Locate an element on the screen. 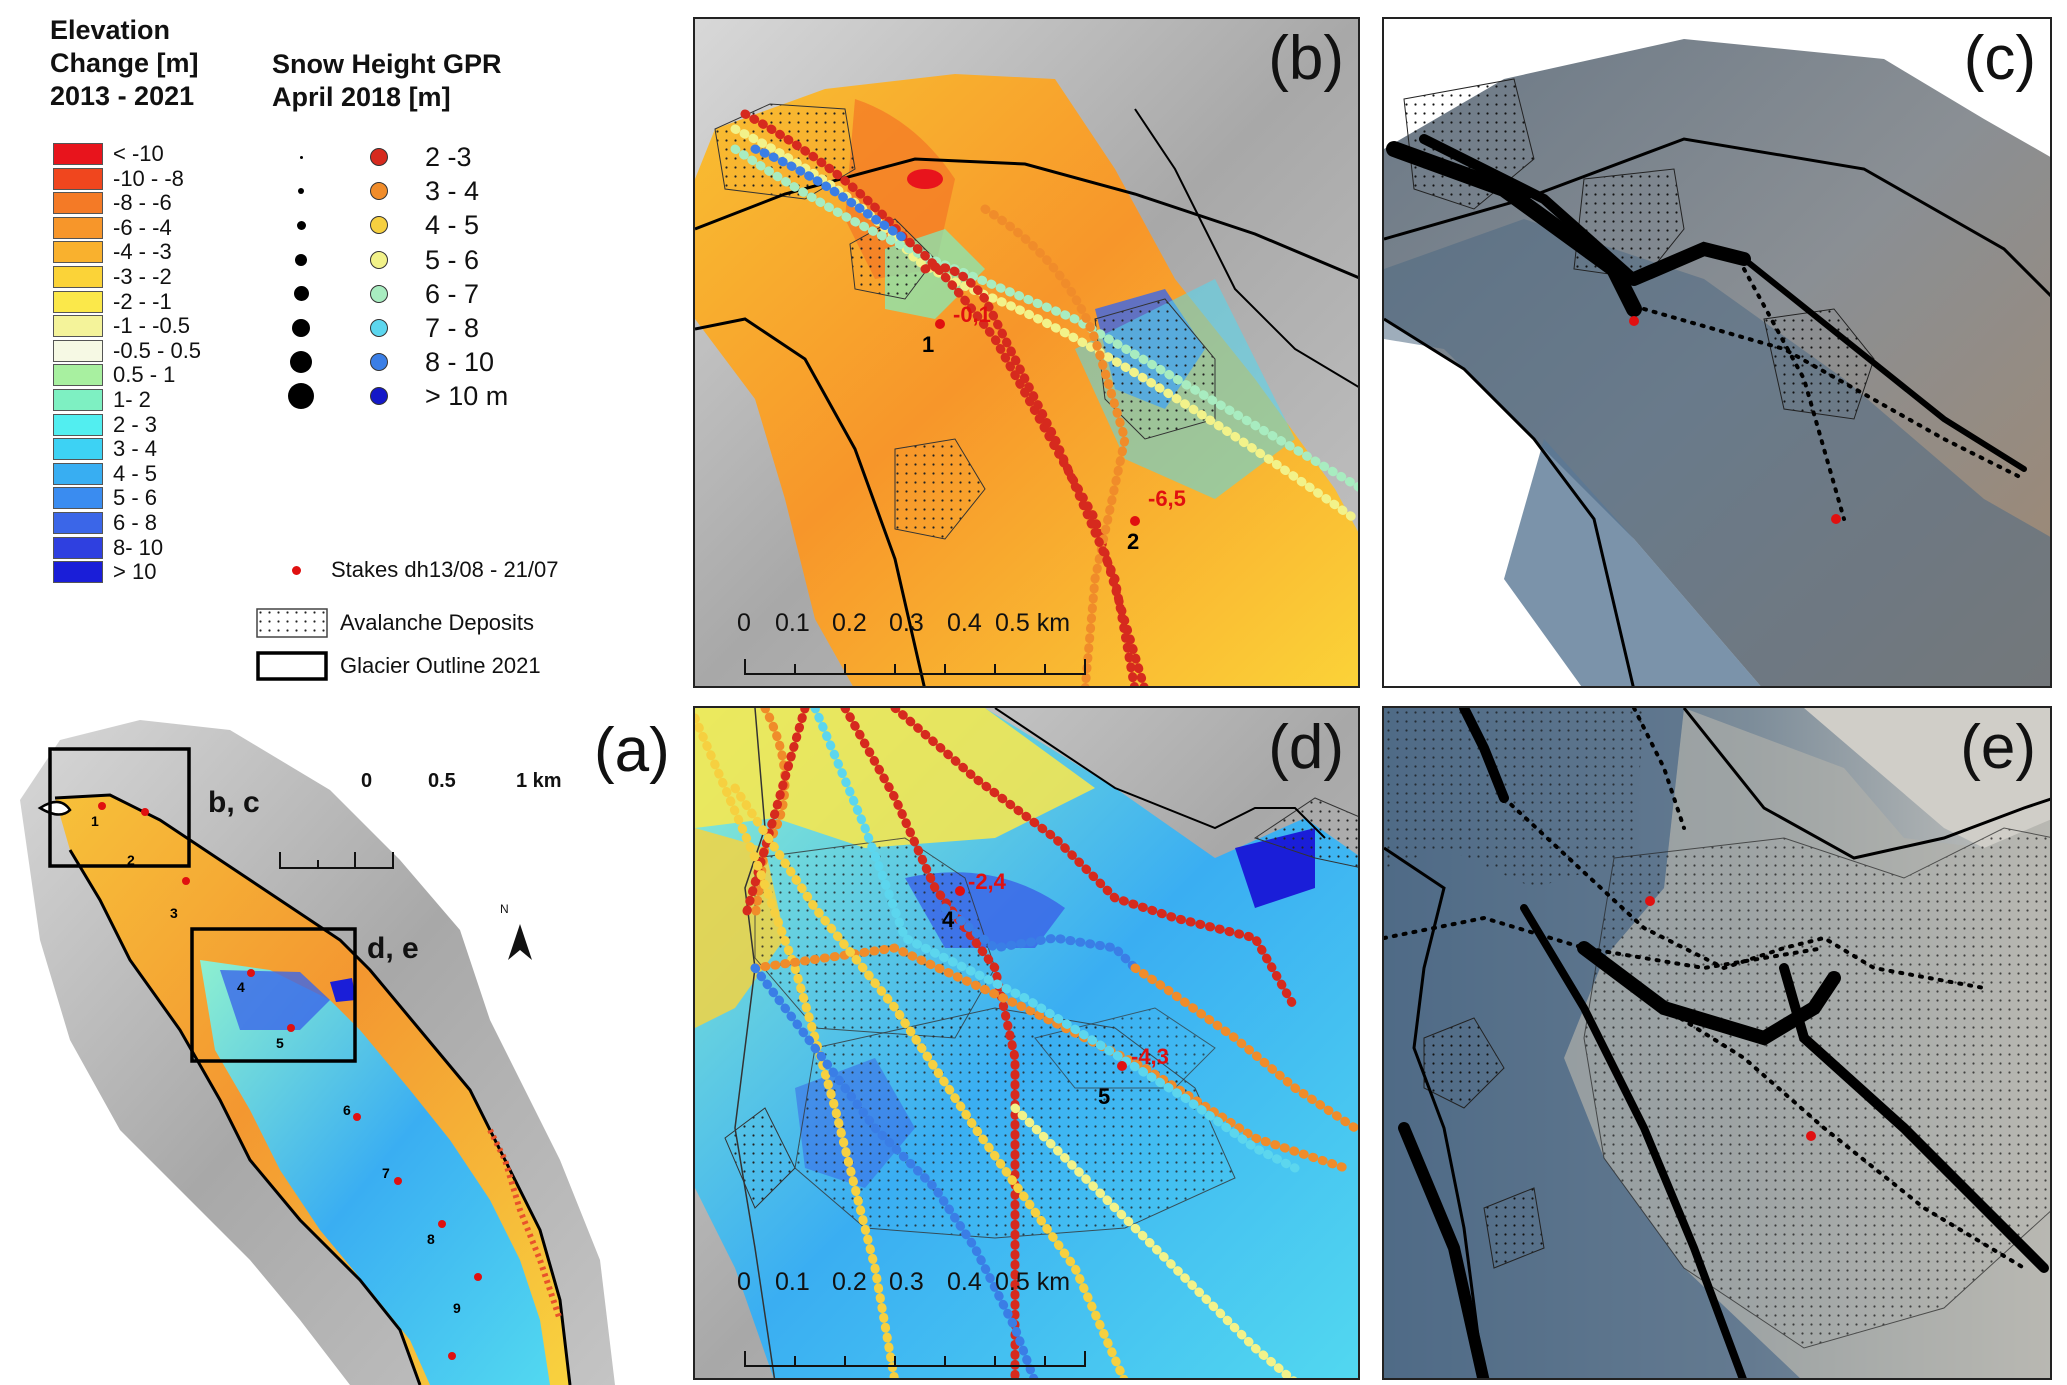 The width and height of the screenshot is (2067, 1385). elevation-legend-item: -0.5 - 0.5 is located at coordinates (127, 351).